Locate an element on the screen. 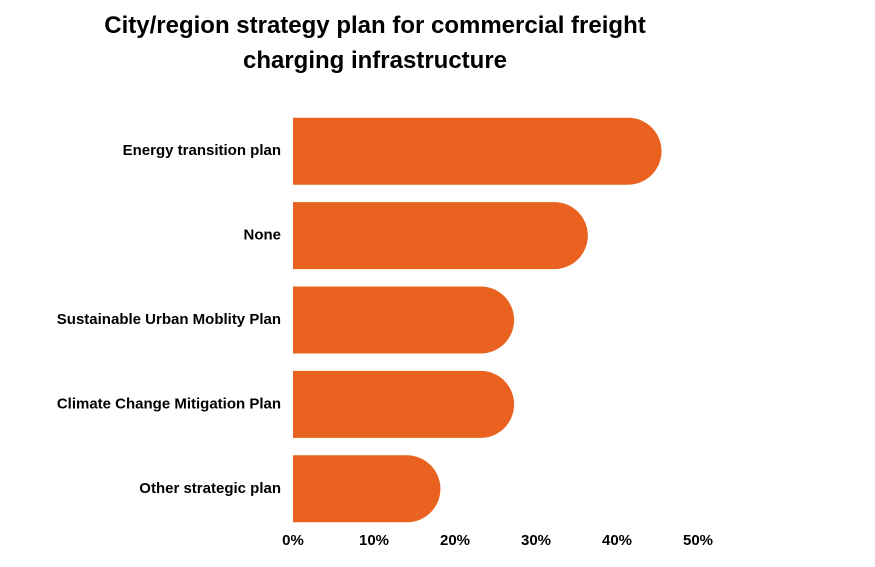 The height and width of the screenshot is (567, 875). y-tick-label: None is located at coordinates (263, 235).